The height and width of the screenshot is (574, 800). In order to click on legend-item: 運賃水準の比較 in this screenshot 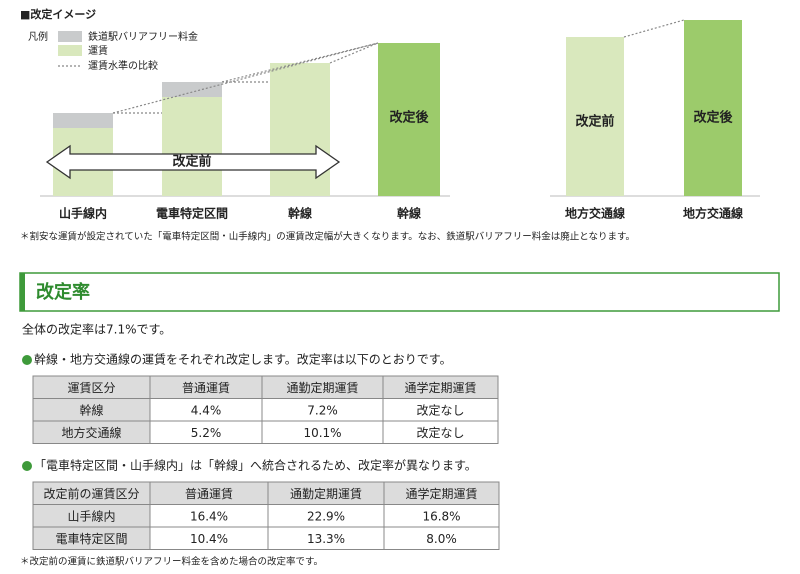, I will do `click(123, 65)`.